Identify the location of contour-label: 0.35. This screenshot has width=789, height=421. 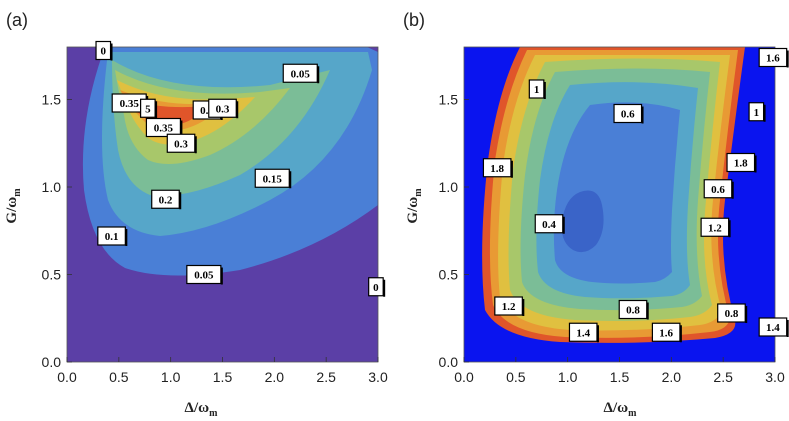
(164, 127).